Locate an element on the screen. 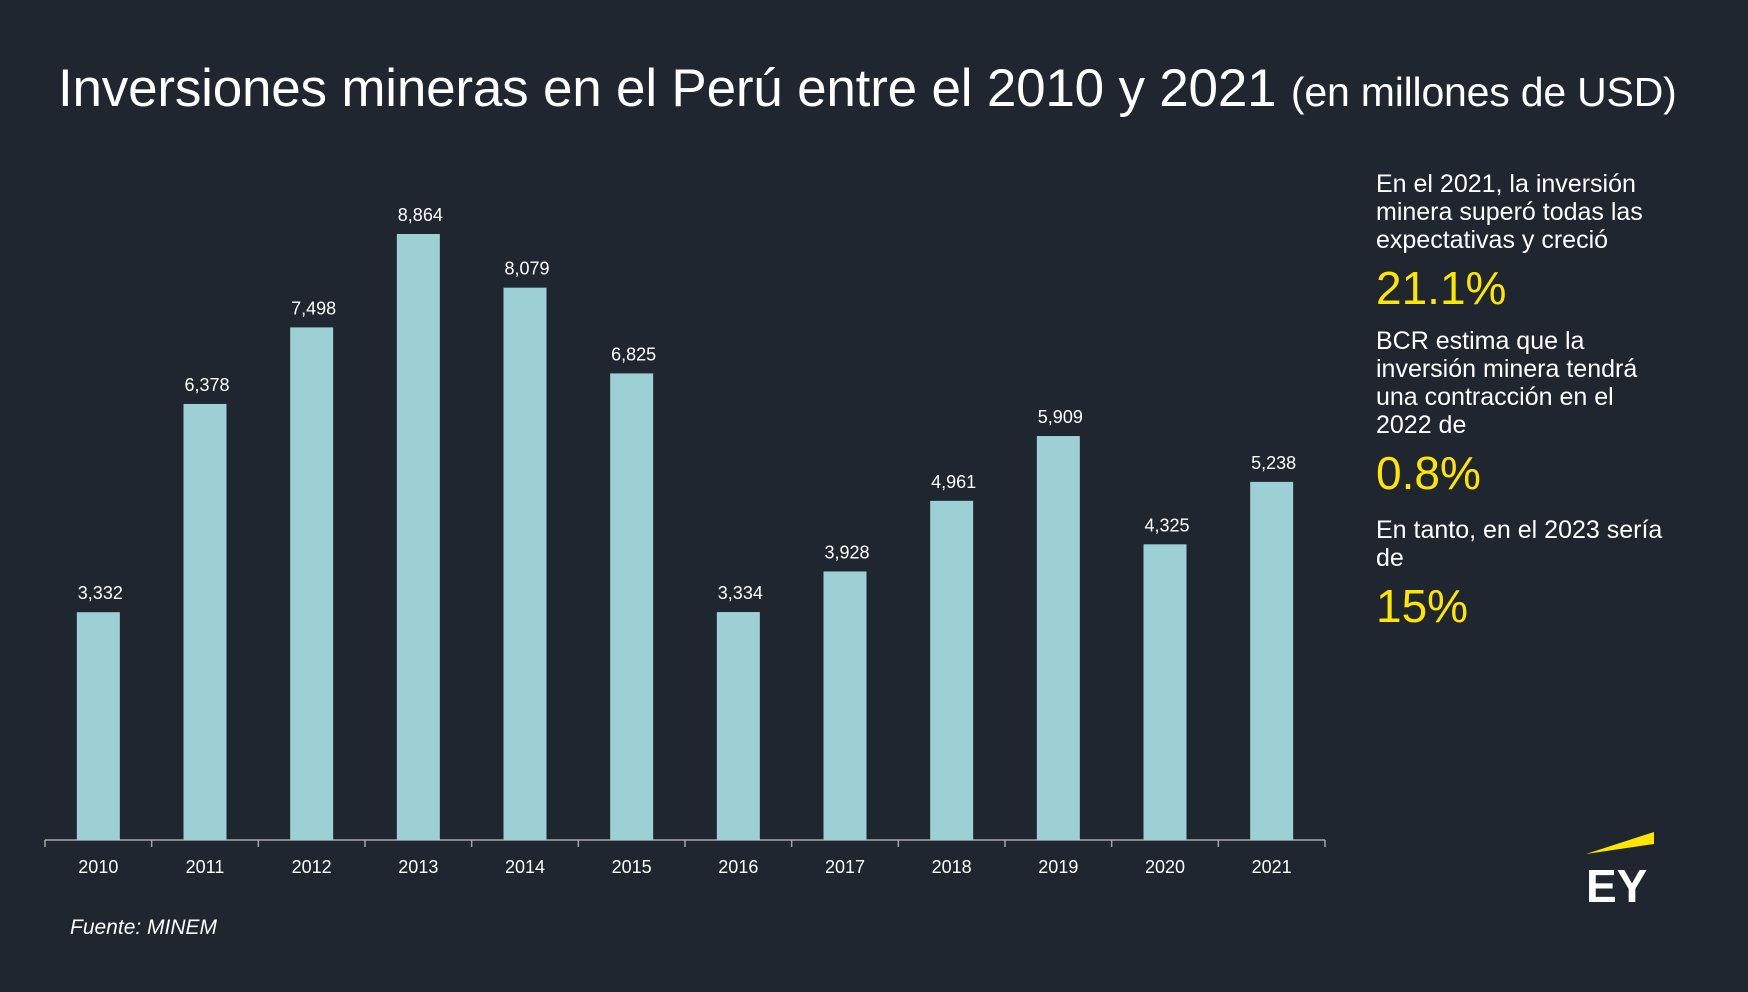 This screenshot has height=992, width=1748. data-label-2010: 3,332 is located at coordinates (100, 593).